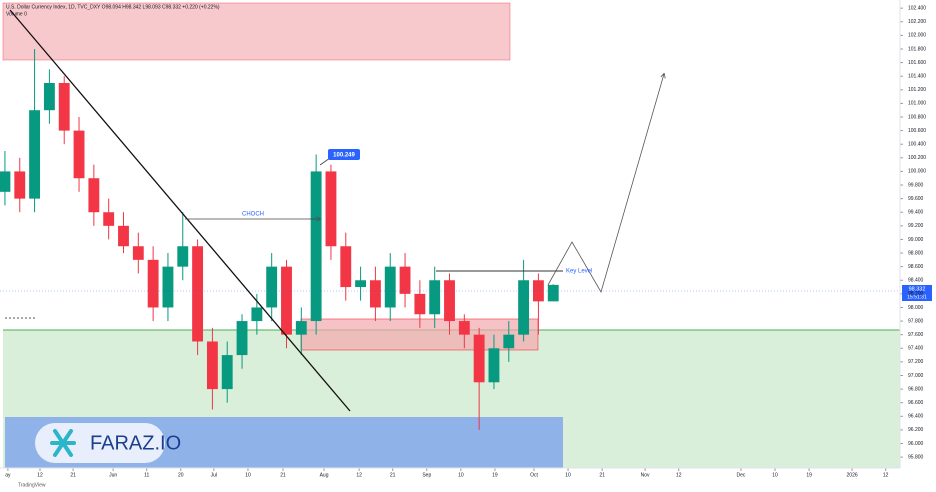 Image resolution: width=936 pixels, height=492 pixels. I want to click on y-tick-label: 100.000, so click(917, 172).